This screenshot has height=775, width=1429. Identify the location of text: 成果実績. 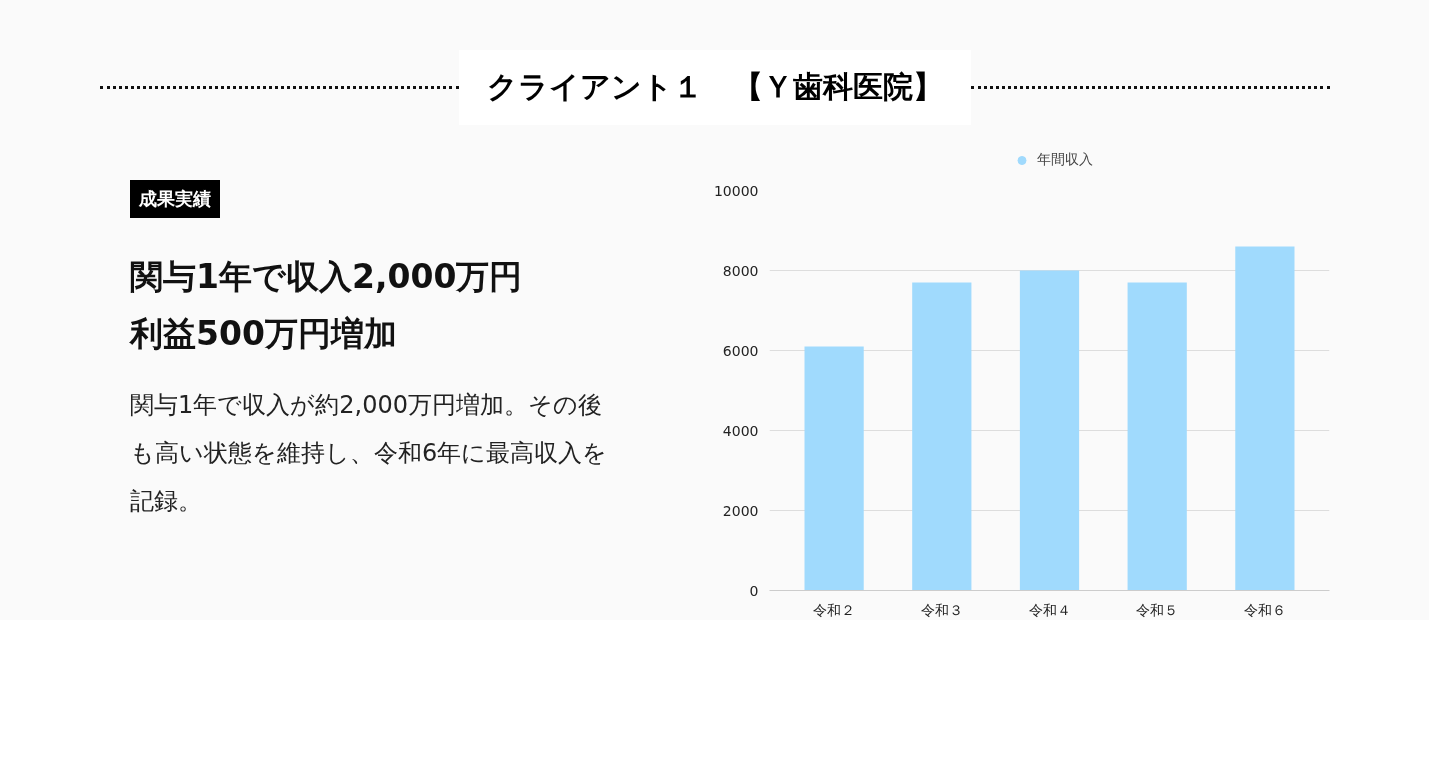
(175, 199).